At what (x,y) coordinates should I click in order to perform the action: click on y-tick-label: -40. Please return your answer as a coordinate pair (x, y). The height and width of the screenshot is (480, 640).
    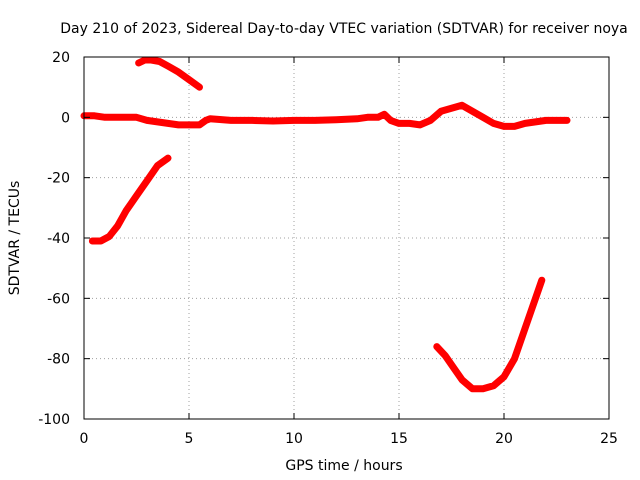
    Looking at the image, I should click on (58, 239).